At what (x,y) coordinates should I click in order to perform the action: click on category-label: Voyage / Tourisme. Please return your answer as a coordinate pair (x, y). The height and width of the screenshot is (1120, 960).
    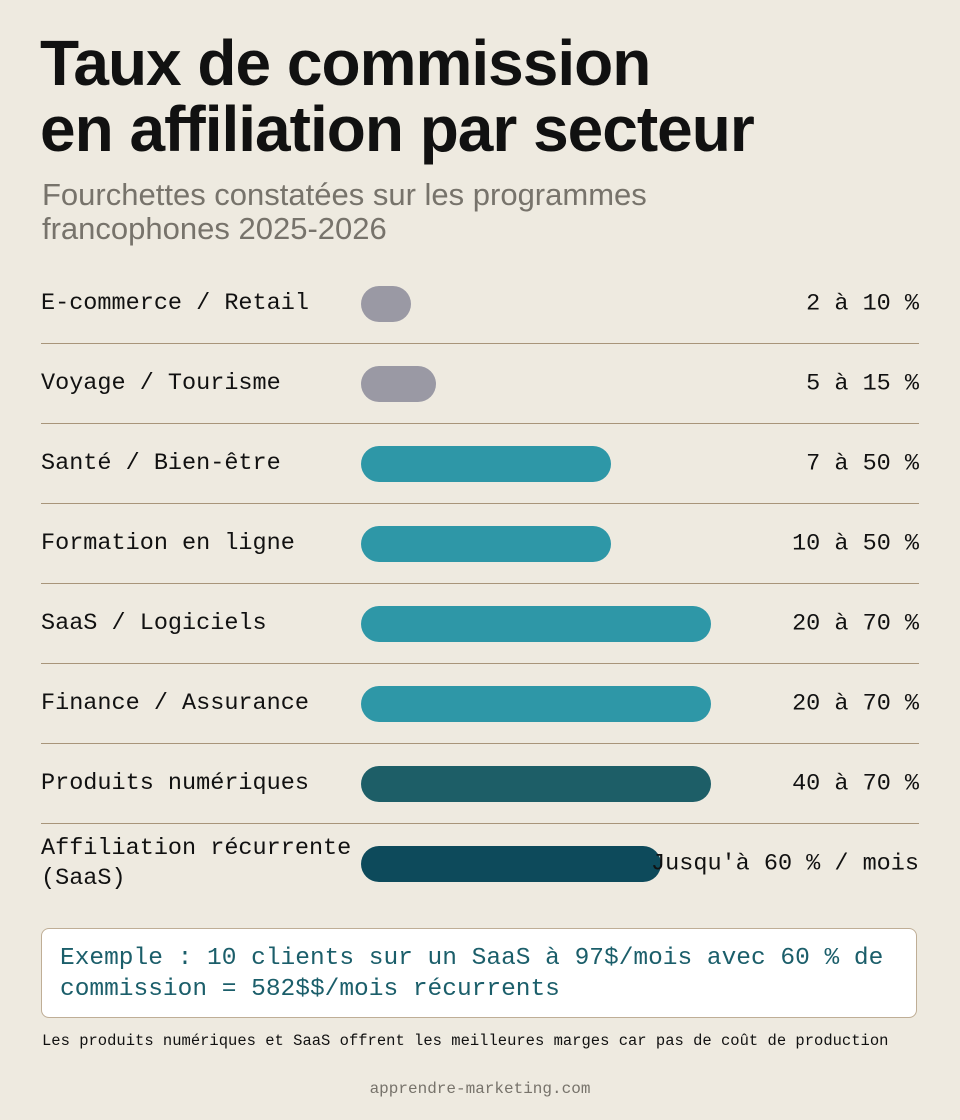
    Looking at the image, I should click on (161, 383).